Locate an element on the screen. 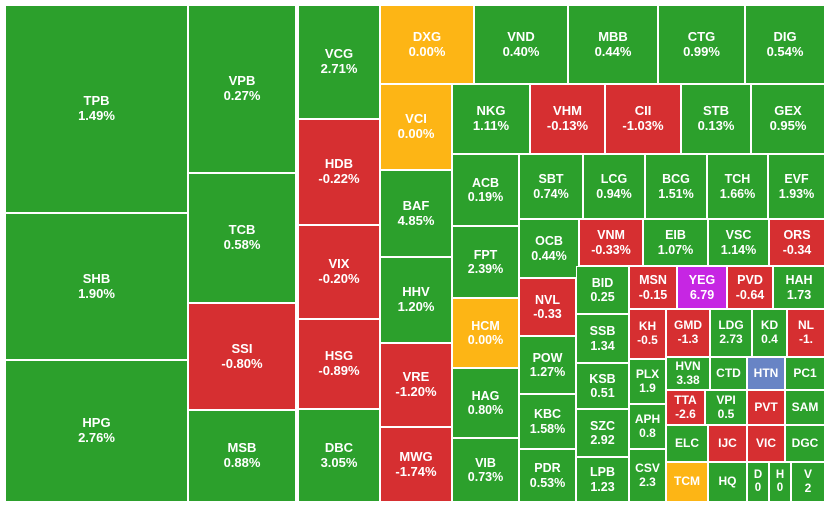 The width and height of the screenshot is (831, 507). tile-gex: GEX 0.95% is located at coordinates (788, 119).